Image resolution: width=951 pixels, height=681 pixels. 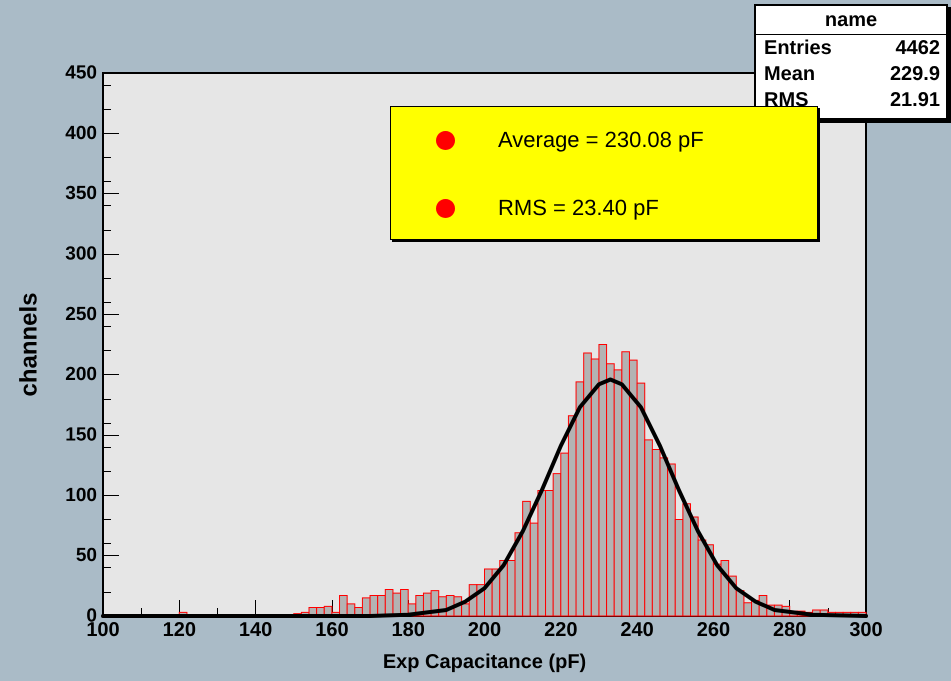 I want to click on annotation: RMS = 23.40 pF, so click(x=578, y=208).